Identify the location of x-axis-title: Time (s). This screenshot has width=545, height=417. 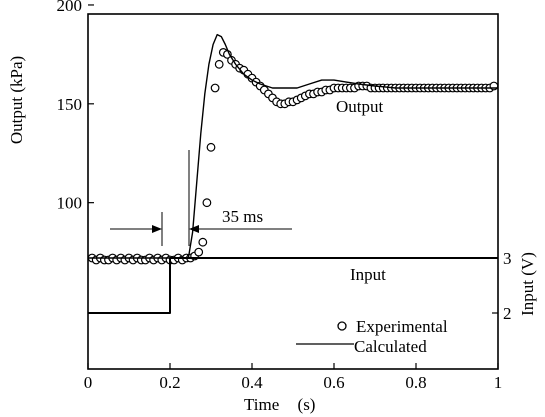
(279, 404).